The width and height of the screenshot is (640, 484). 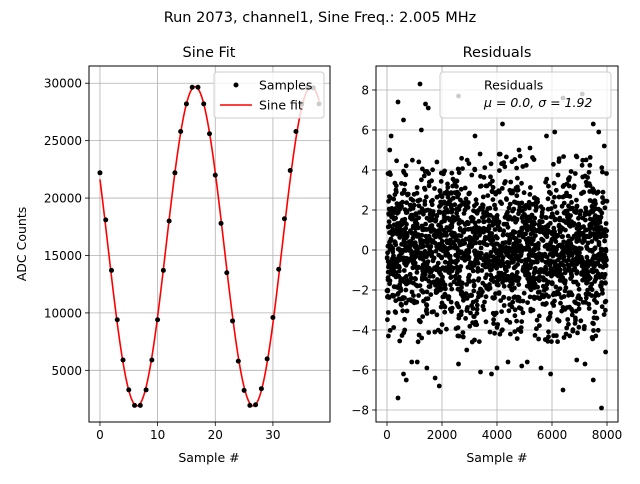 I want to click on sine-fit-xlabel: Sample #, so click(x=208, y=457).